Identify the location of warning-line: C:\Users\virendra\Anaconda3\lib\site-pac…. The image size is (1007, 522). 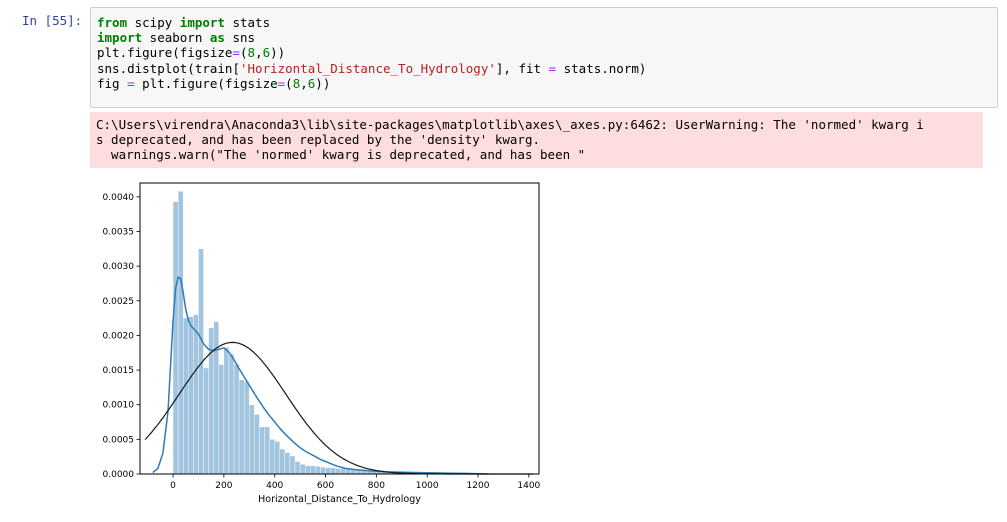
(510, 124).